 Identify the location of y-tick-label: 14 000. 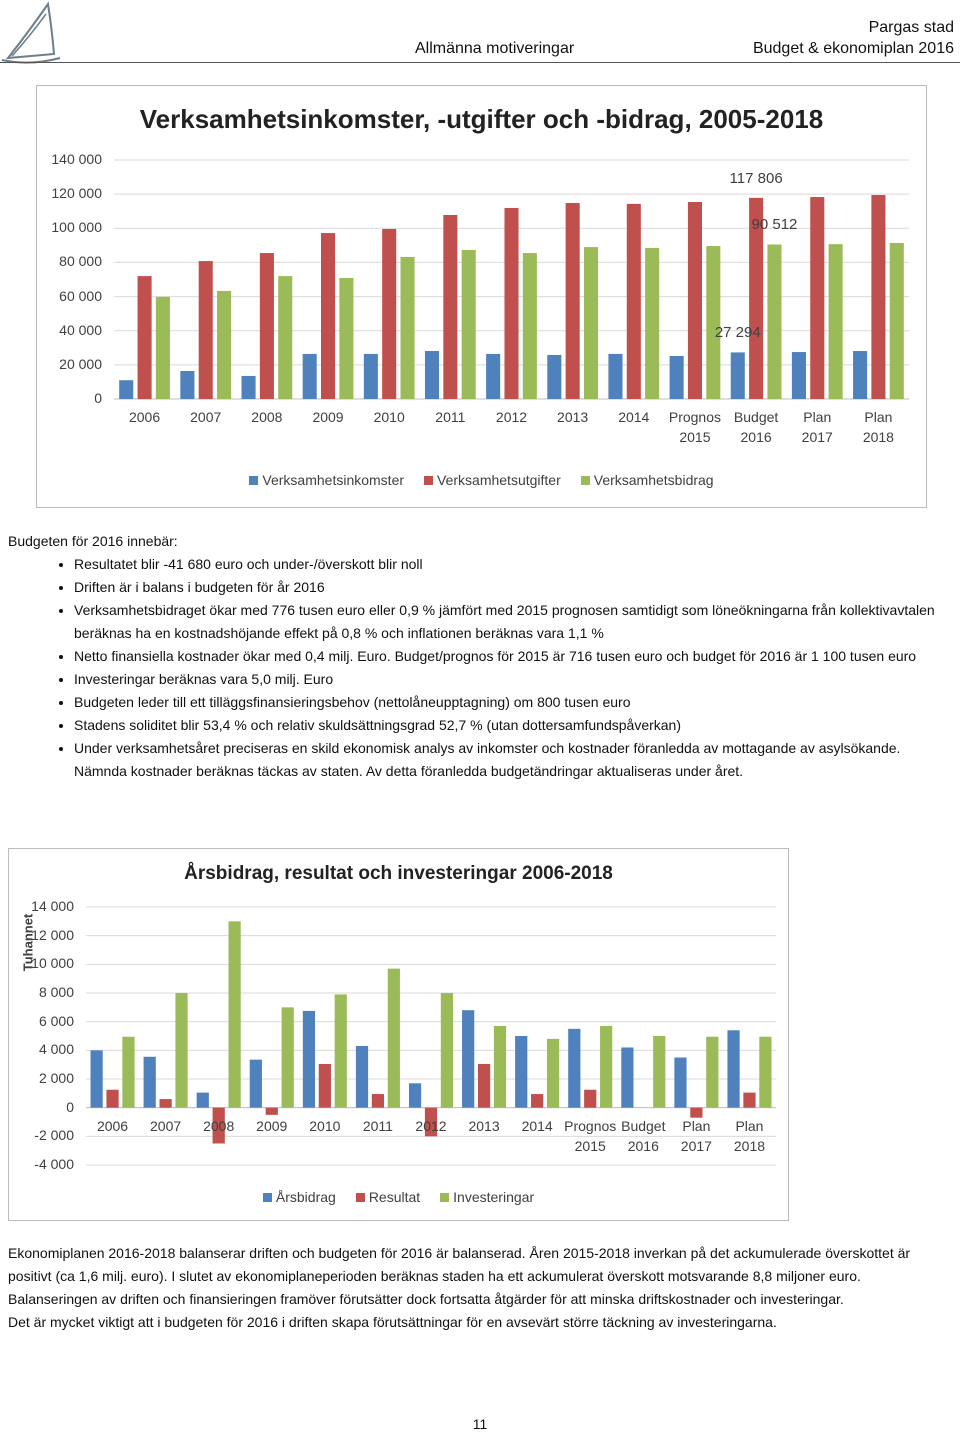
(52, 906).